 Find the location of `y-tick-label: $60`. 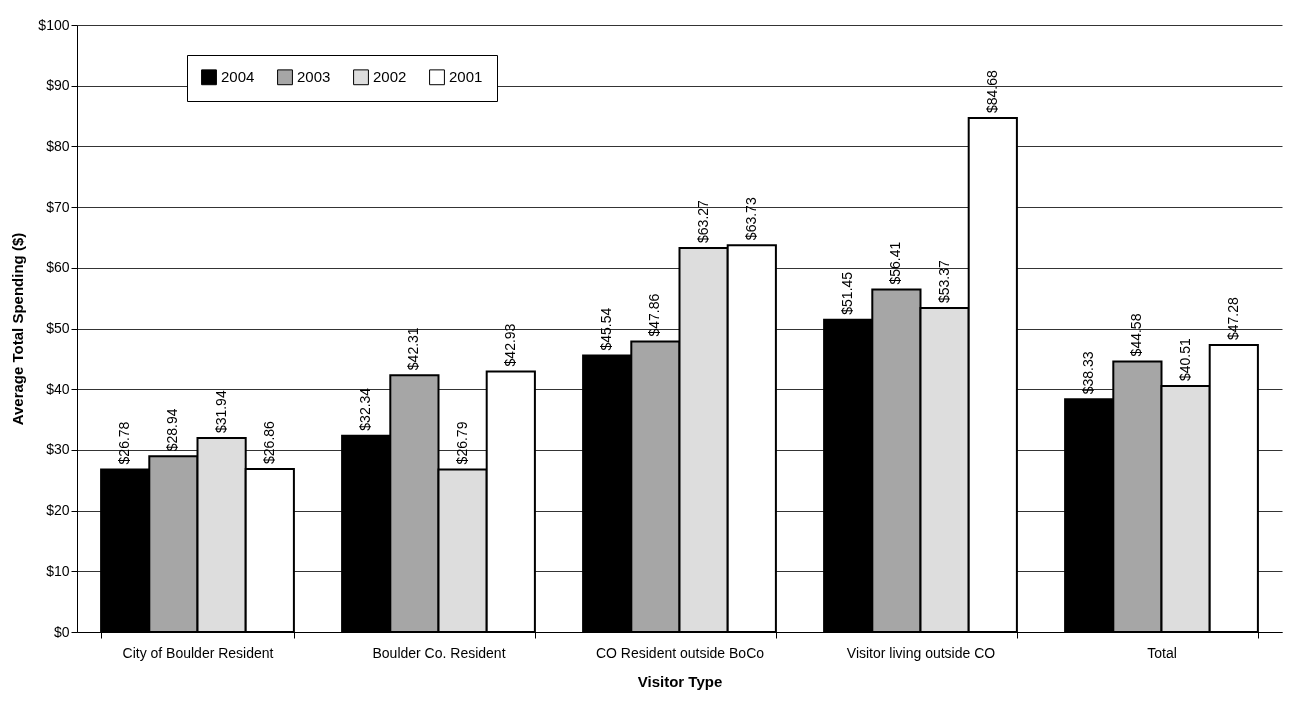

y-tick-label: $60 is located at coordinates (58, 267).